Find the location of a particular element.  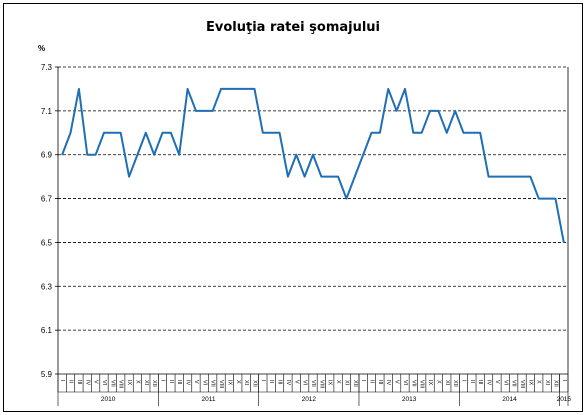

chart-title: Evoluţia ratei şomajului is located at coordinates (293, 27).